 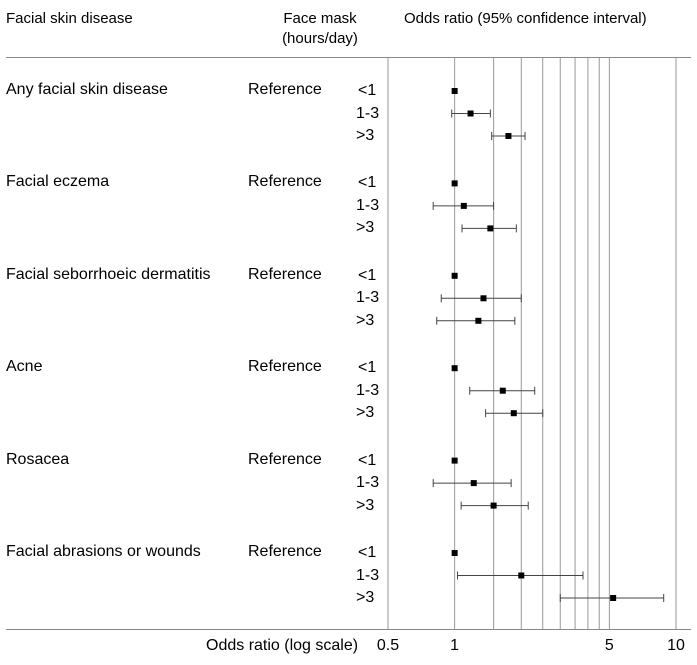 I want to click on disease-label: Facial eczema, so click(x=58, y=182).